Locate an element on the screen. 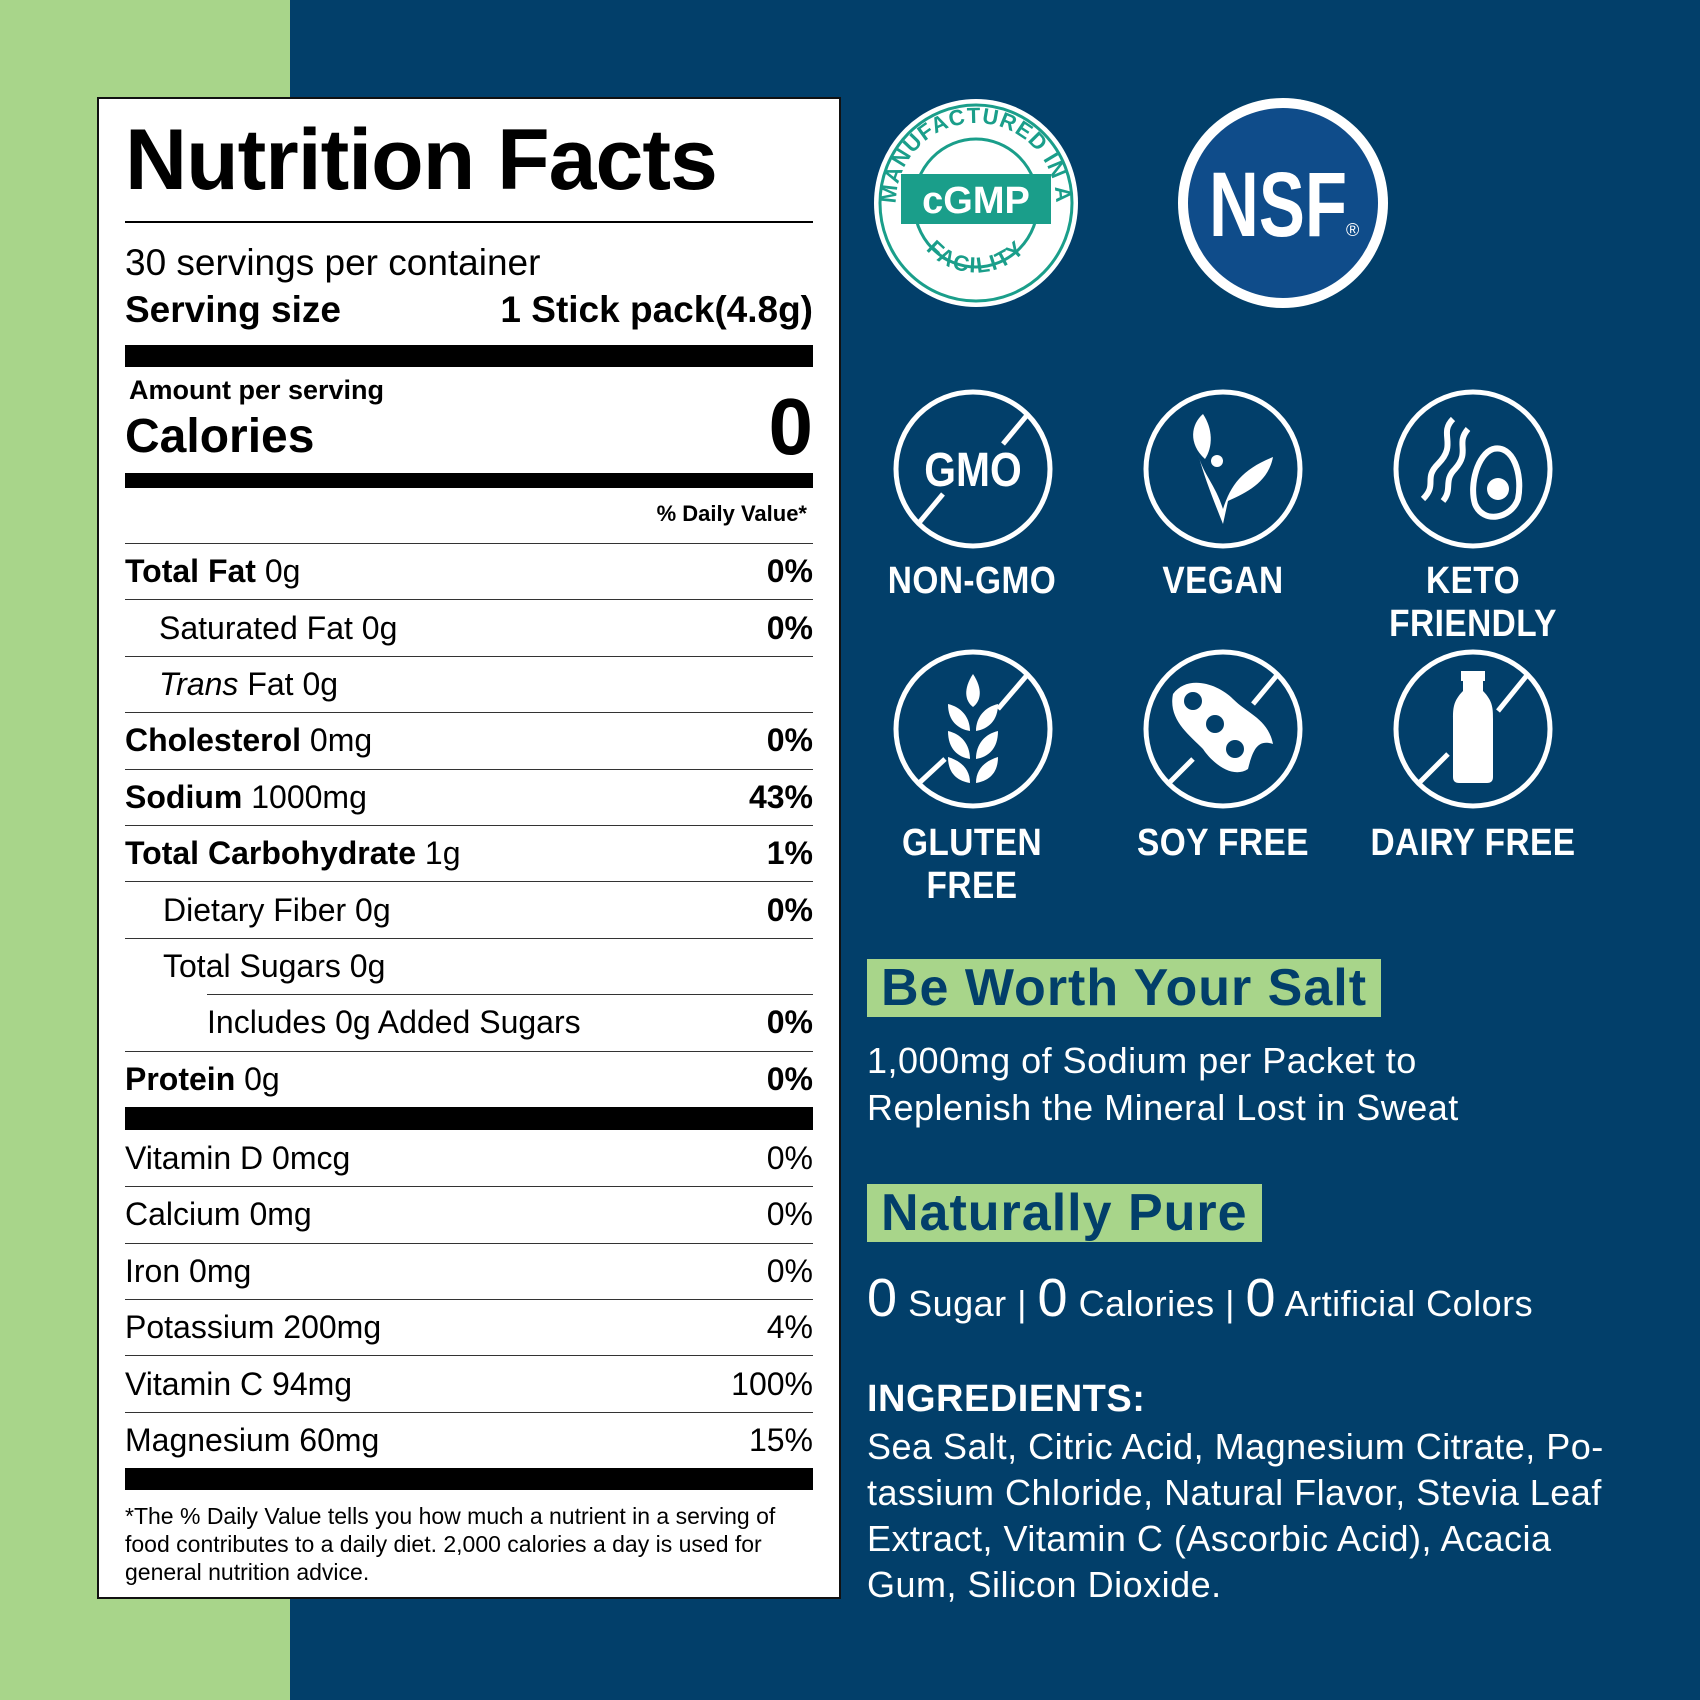  svg-text: GMO is located at coordinates (972, 470).